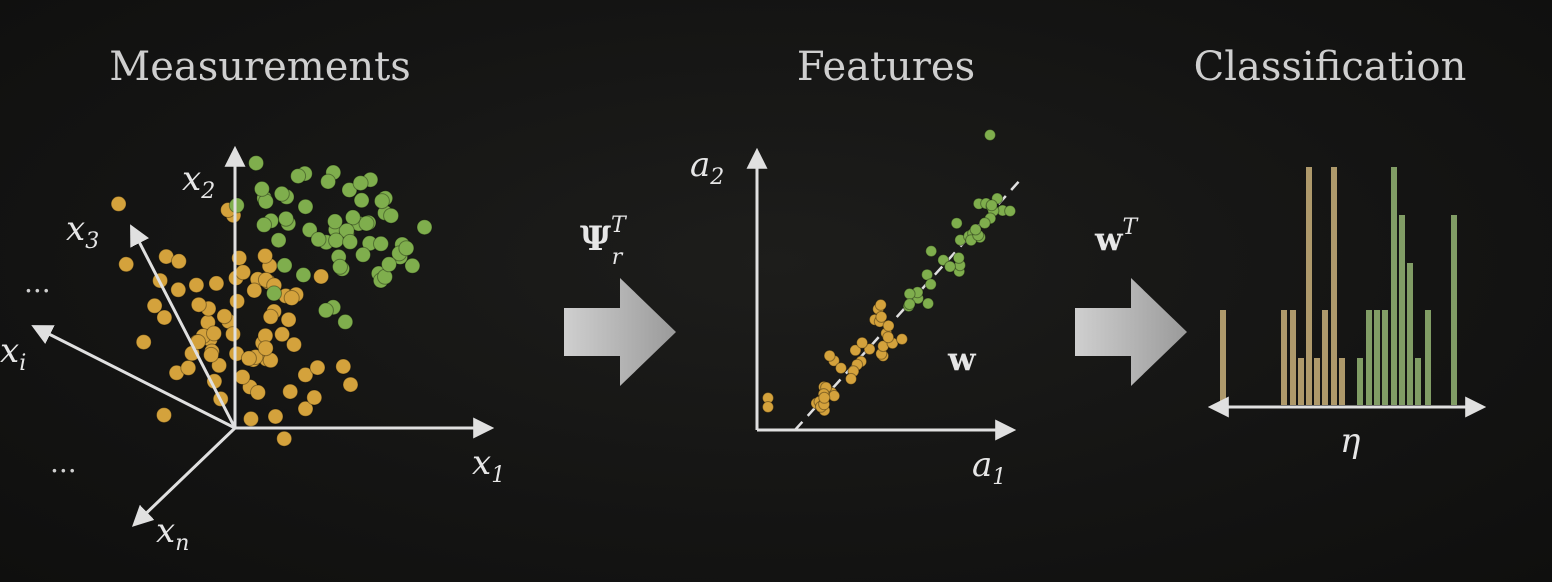 This screenshot has width=1552, height=582. I want to click on block-arrow-icon, so click(1131, 332).